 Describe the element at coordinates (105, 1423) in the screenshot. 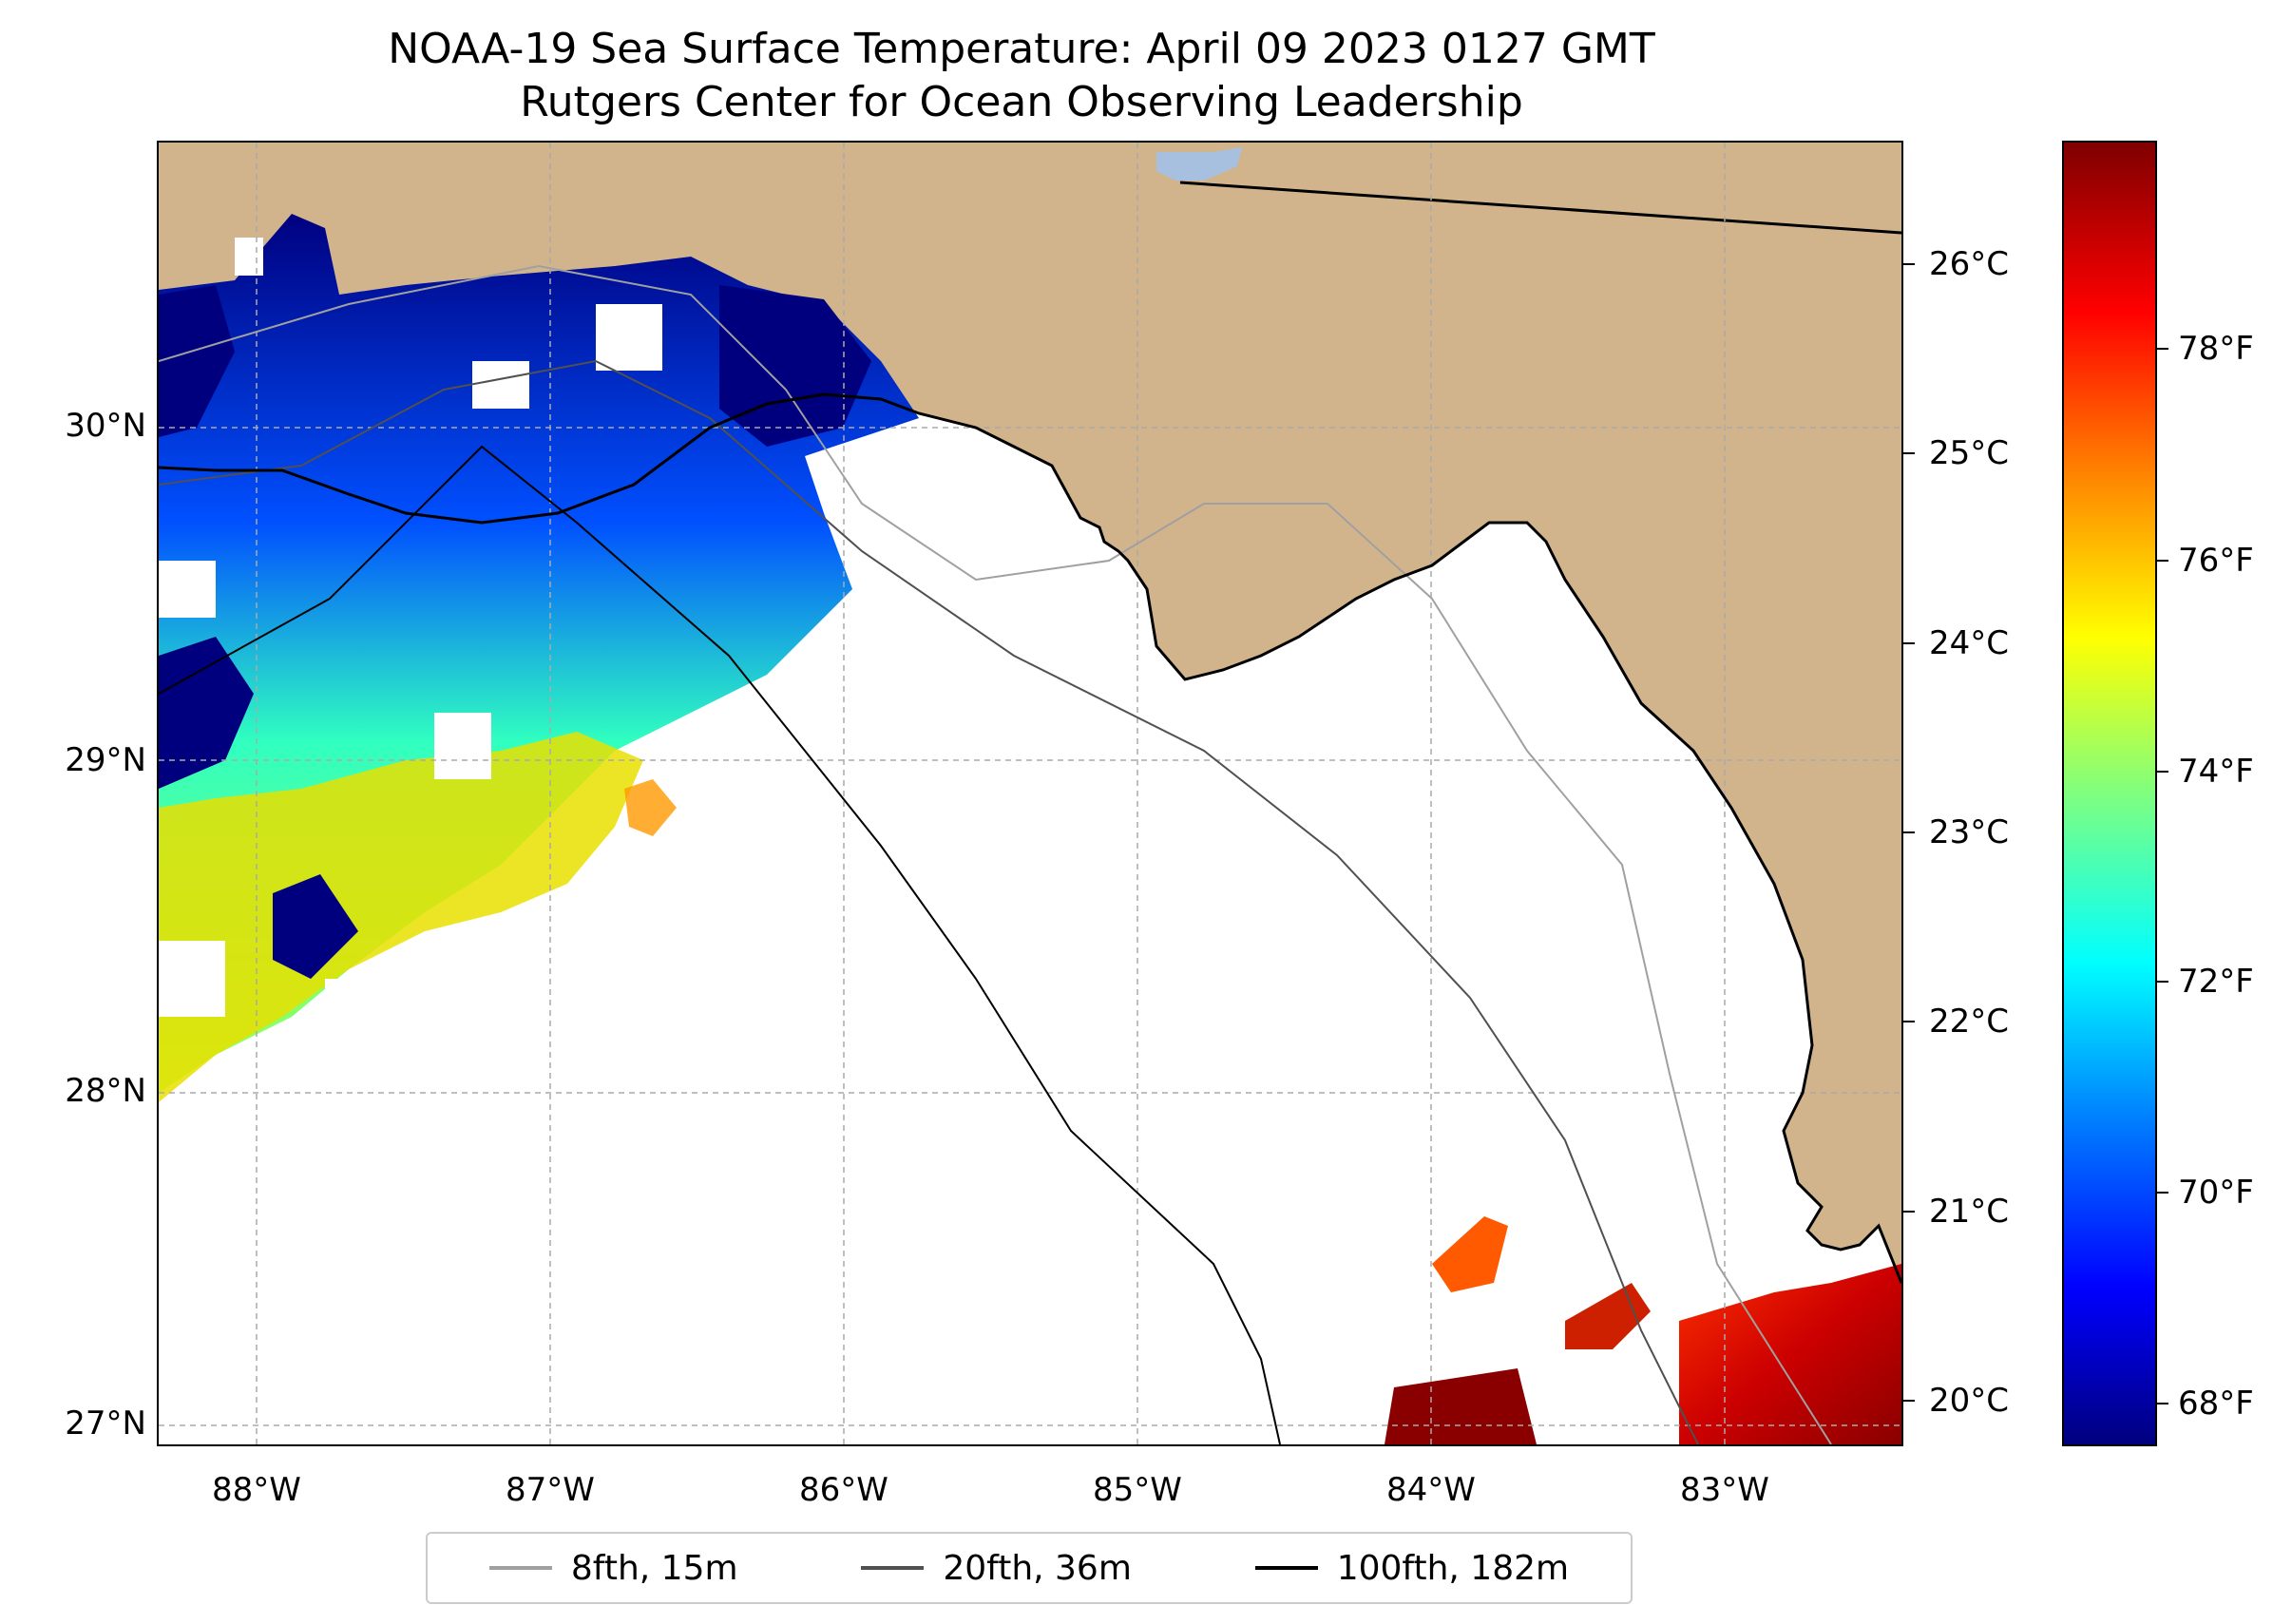

I see `lat-label-27: 27°N` at that location.